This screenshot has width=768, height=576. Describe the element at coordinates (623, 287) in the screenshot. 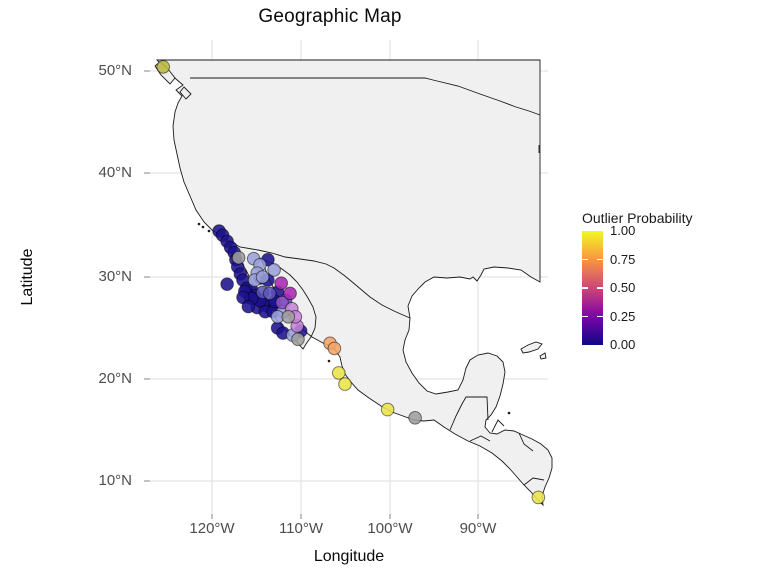

I see `legend-value-label: 0.50` at that location.